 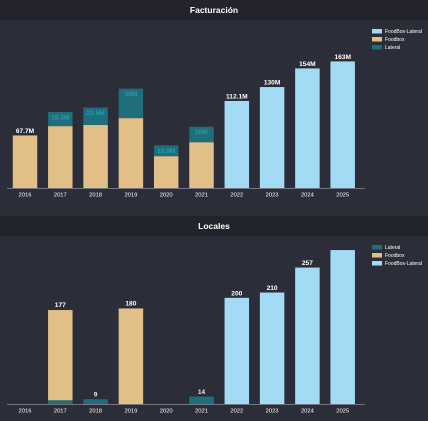 I want to click on data-label-foodbox-2017: 177, so click(x=60, y=305).